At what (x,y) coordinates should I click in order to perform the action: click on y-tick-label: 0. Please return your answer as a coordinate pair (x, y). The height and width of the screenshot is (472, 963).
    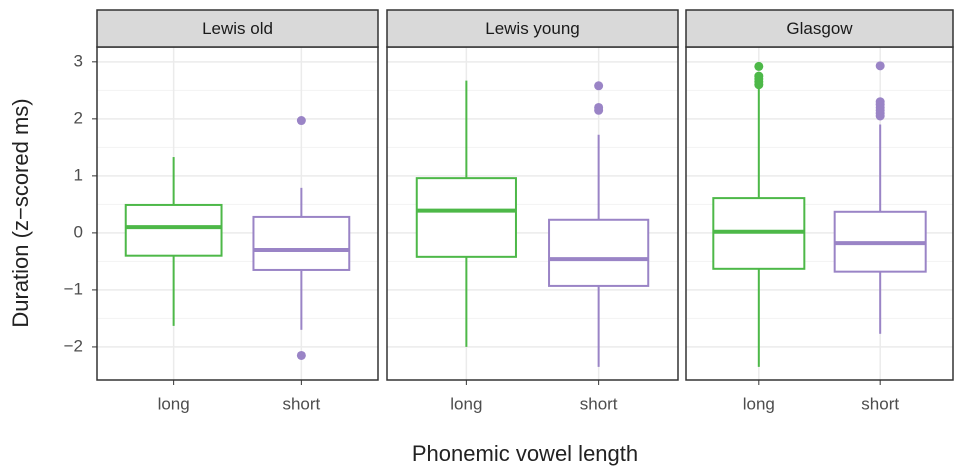
    Looking at the image, I should click on (78, 231).